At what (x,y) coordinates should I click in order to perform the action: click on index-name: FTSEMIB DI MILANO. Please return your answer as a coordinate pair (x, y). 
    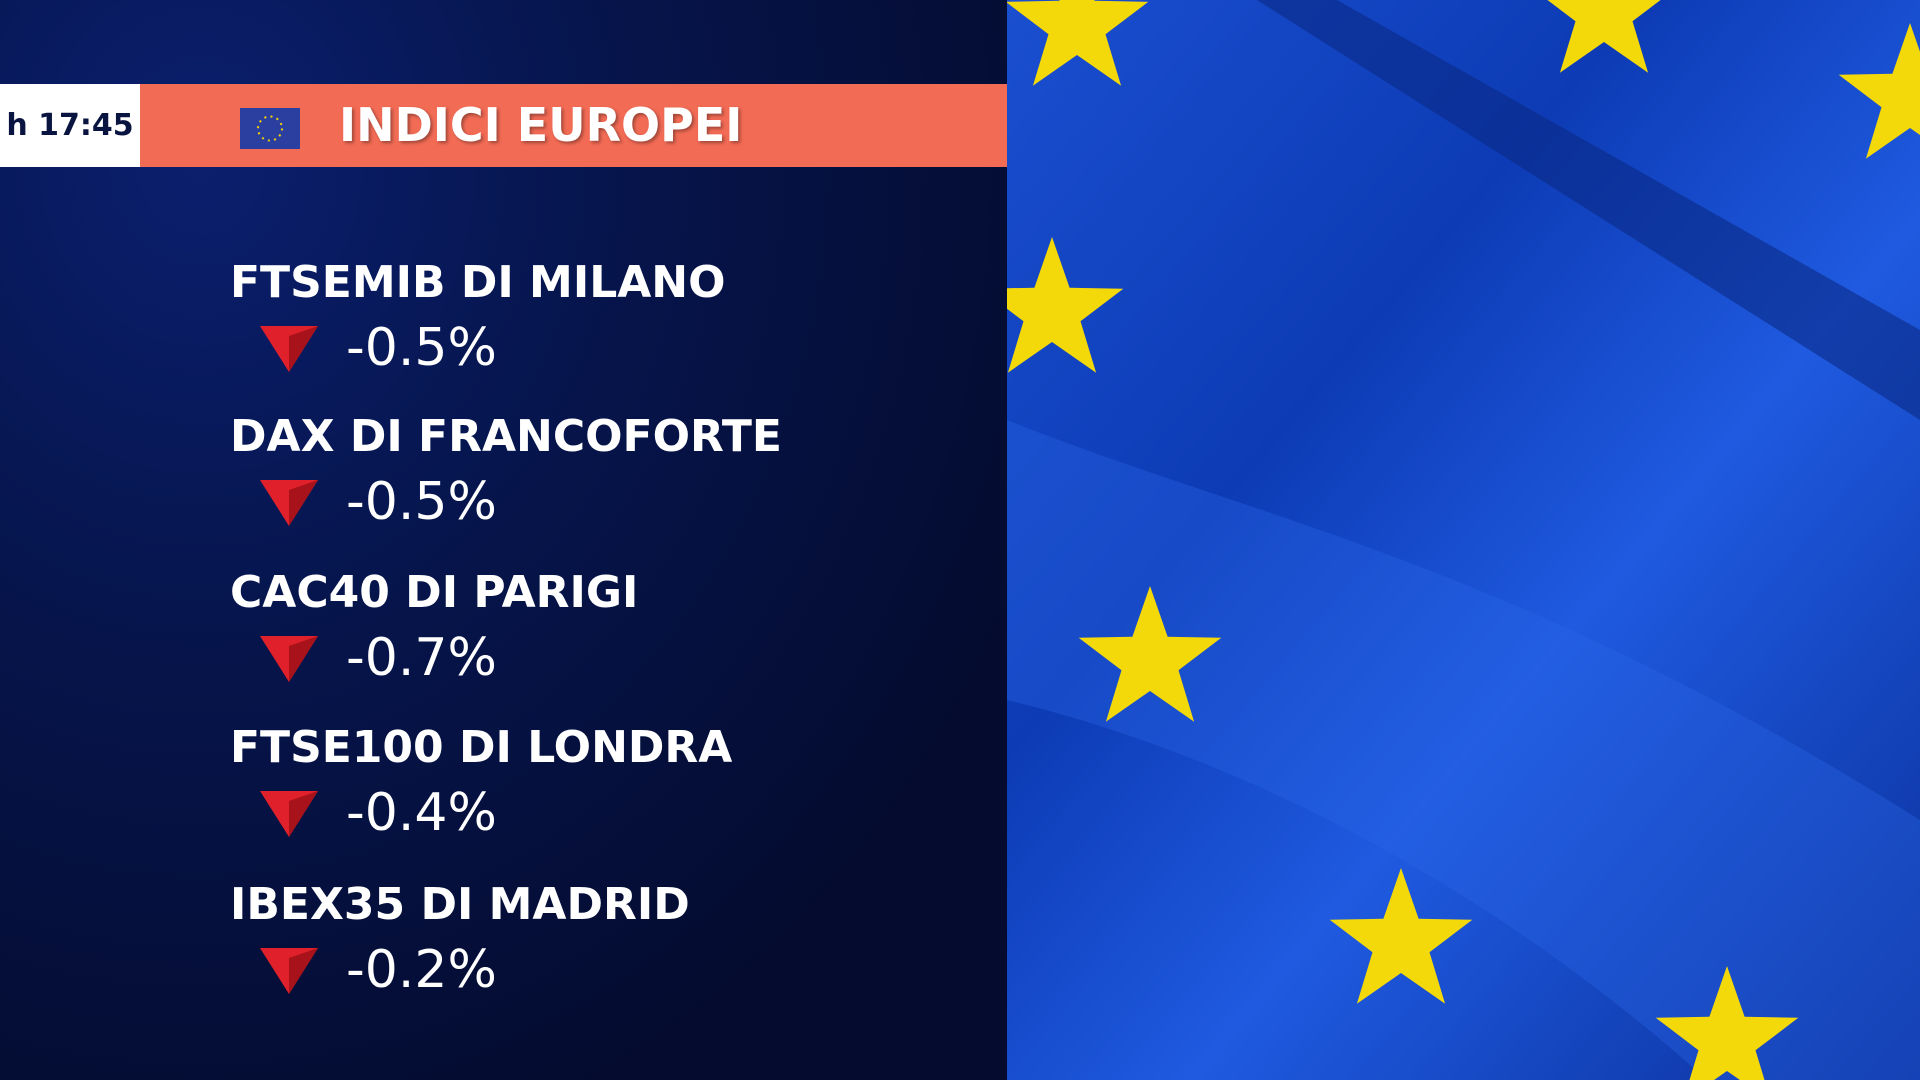
    Looking at the image, I should click on (478, 282).